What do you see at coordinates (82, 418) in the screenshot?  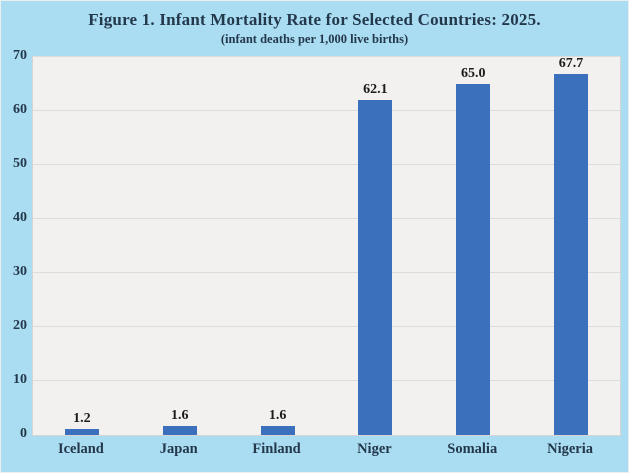 I see `bar-value-label: 1.2` at bounding box center [82, 418].